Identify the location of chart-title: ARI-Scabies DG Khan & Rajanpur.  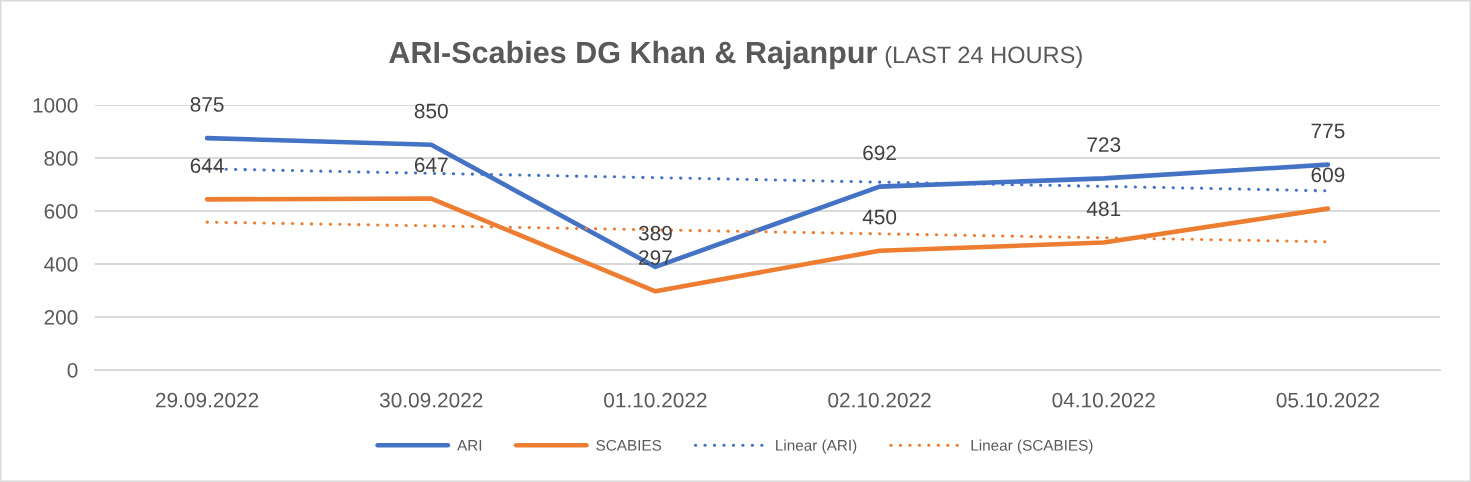
(633, 55).